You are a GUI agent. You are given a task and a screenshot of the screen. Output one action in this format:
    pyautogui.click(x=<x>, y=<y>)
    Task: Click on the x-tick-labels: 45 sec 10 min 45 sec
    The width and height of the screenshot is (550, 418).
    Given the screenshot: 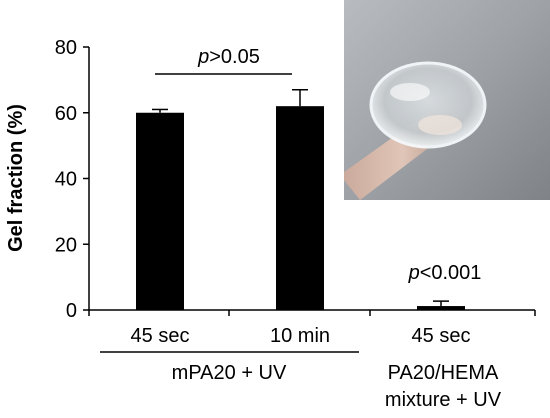 What is the action you would take?
    pyautogui.click(x=301, y=336)
    